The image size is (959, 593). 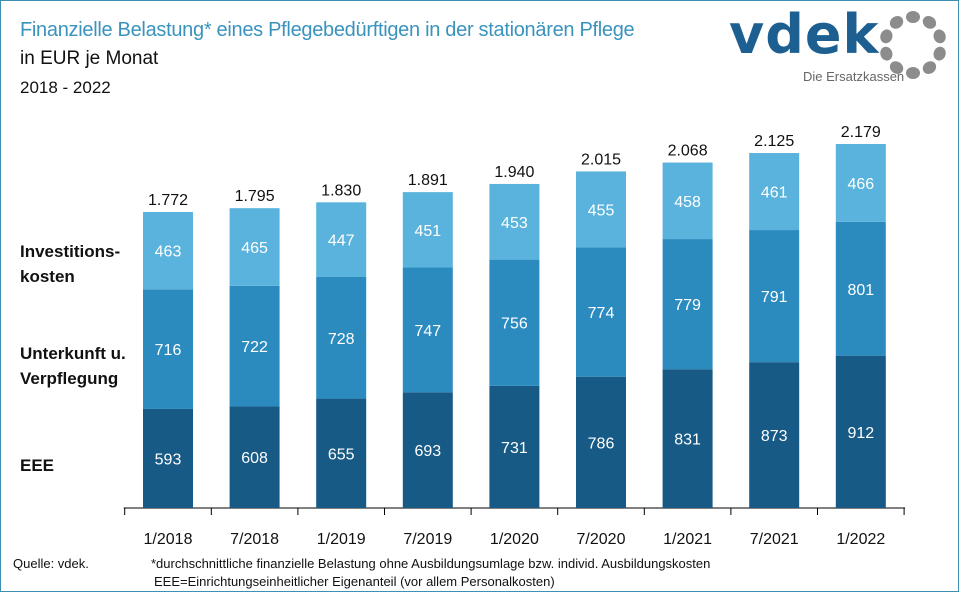 I want to click on bar-value-label: 873, so click(x=774, y=436).